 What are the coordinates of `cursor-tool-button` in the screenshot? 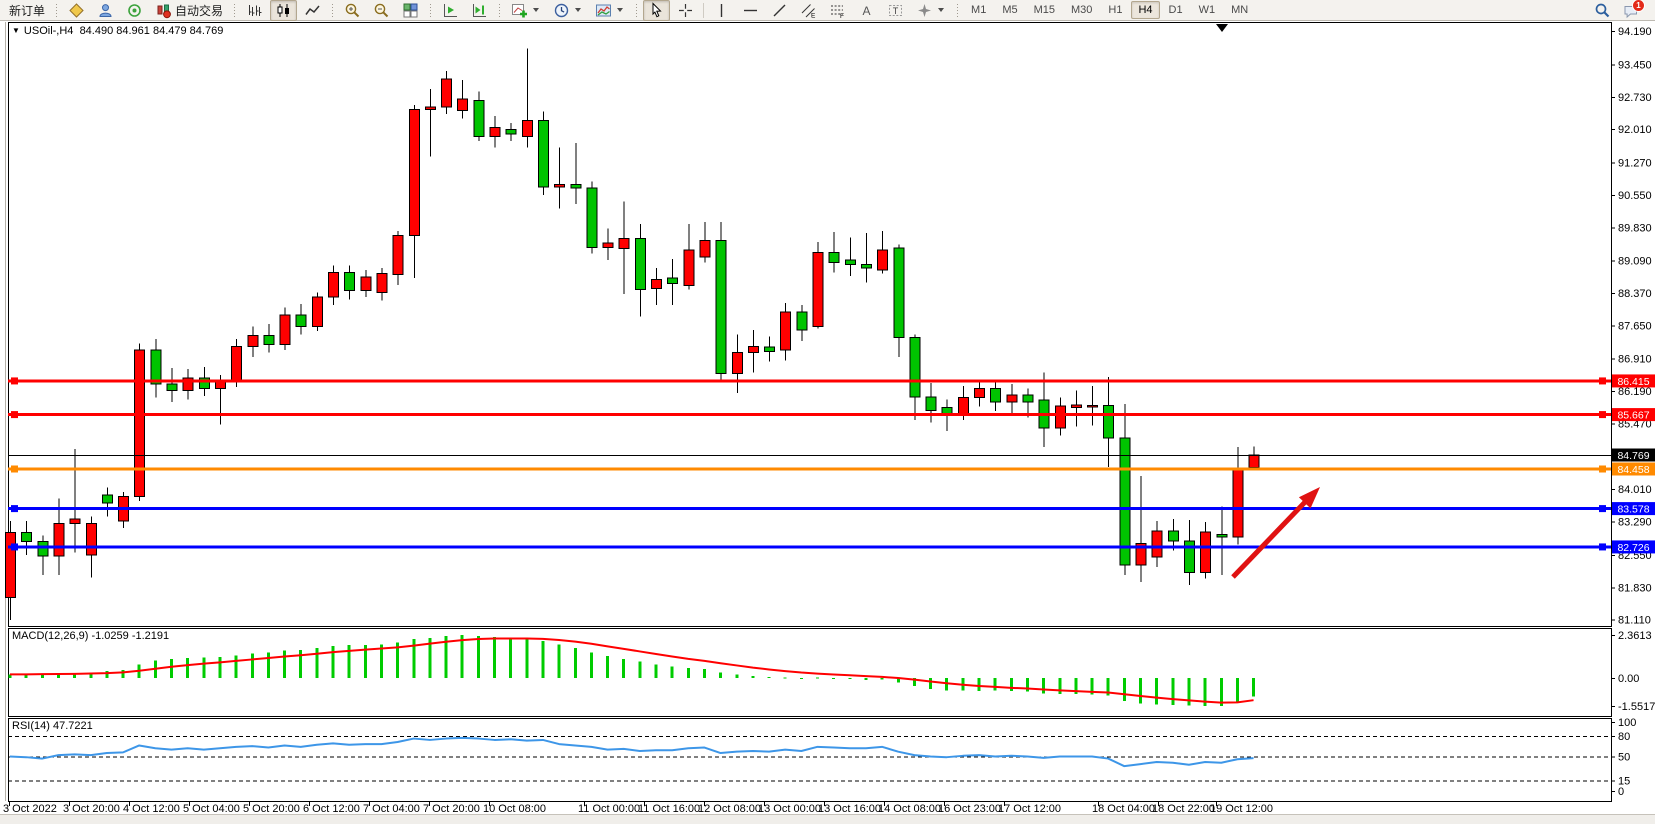 It's located at (657, 10).